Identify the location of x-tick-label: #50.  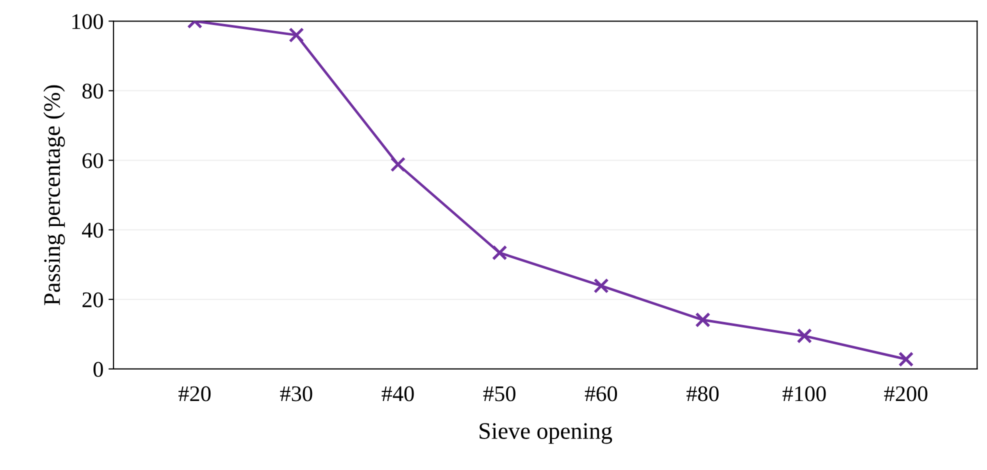
(499, 394).